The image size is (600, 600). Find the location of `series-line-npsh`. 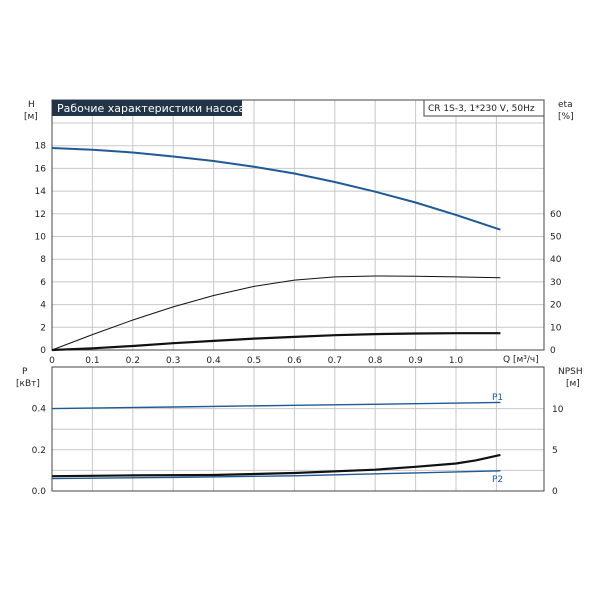

series-line-npsh is located at coordinates (276, 465).